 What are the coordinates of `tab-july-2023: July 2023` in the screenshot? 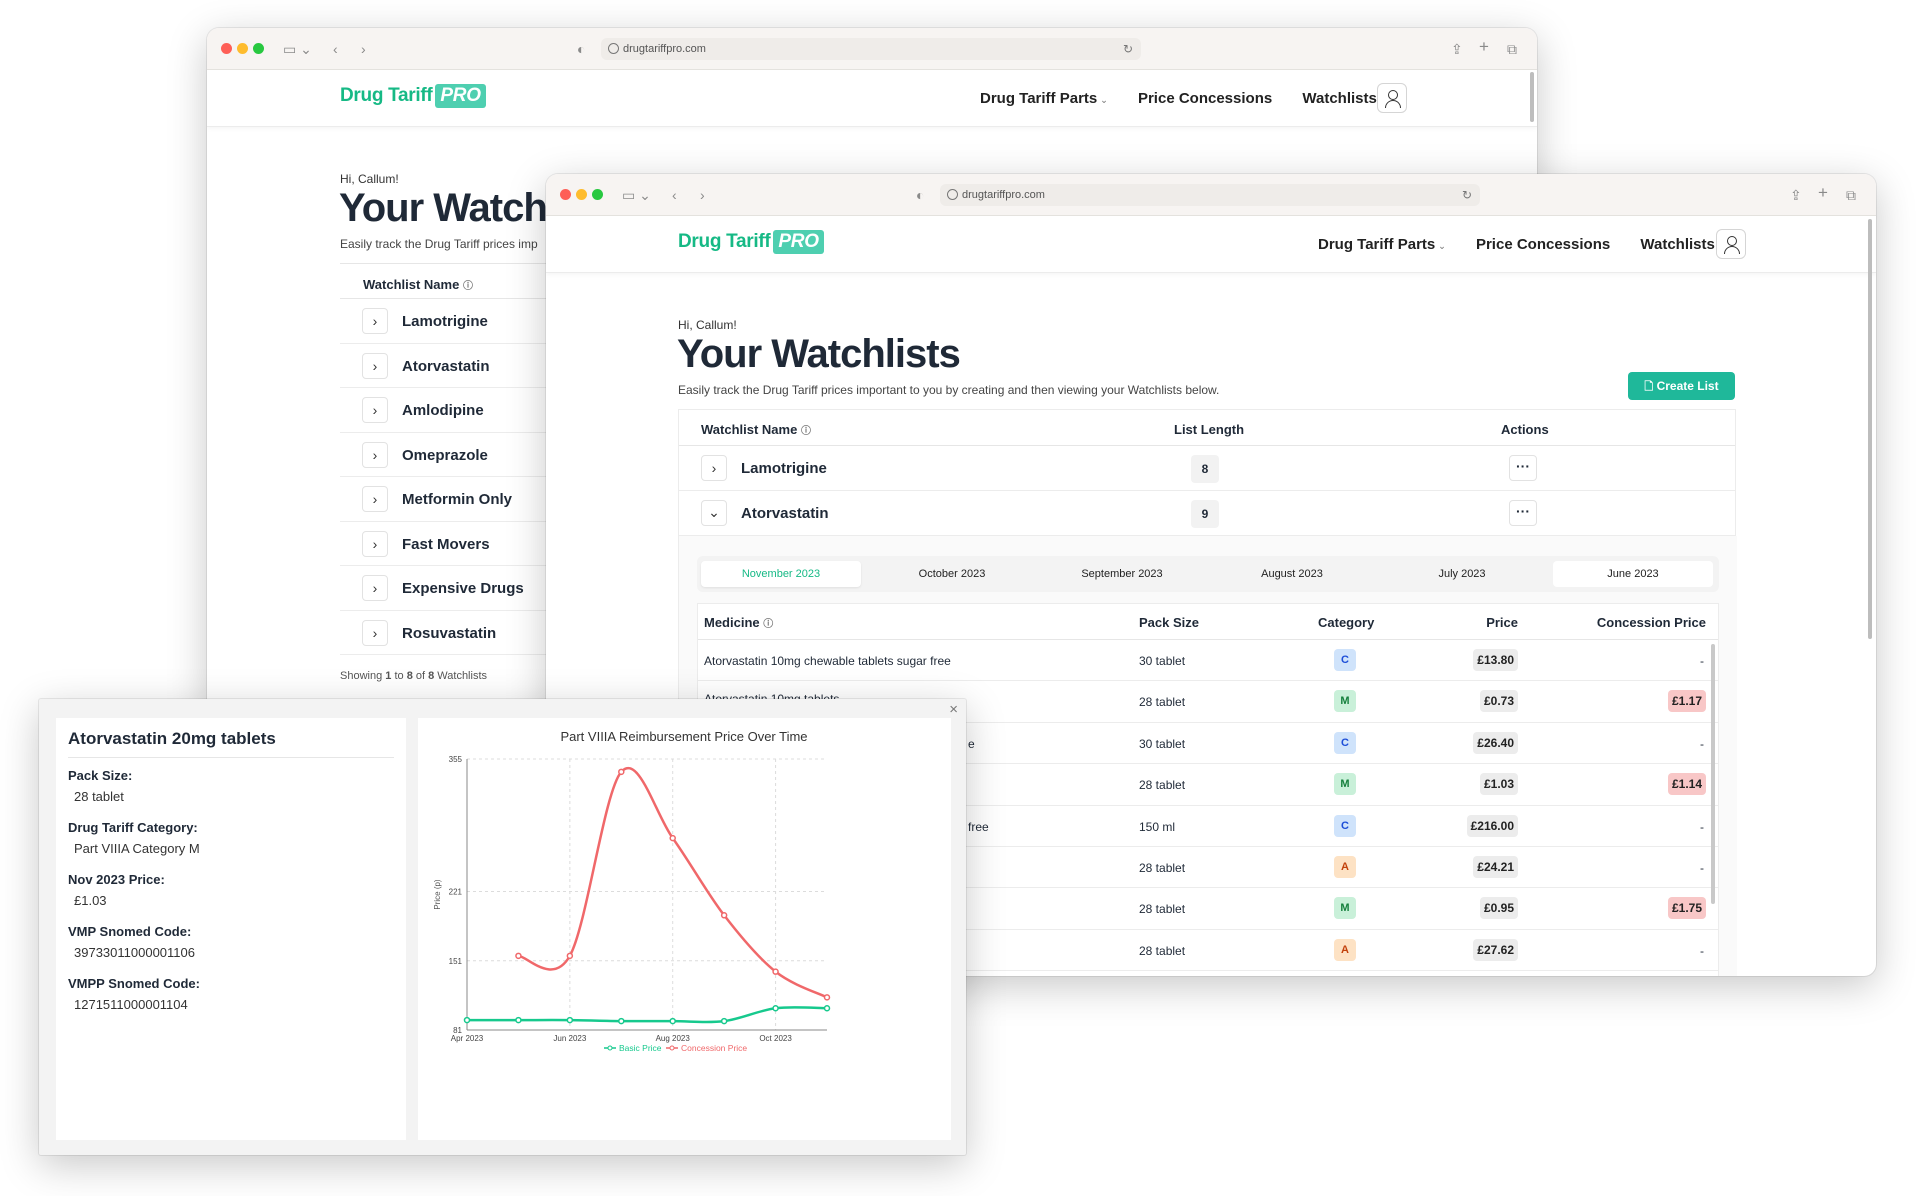 It's located at (1462, 574).